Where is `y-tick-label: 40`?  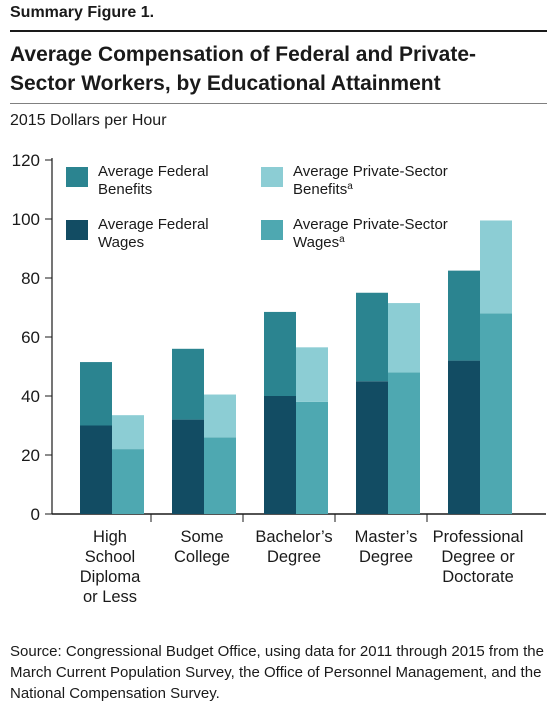
y-tick-label: 40 is located at coordinates (30, 396).